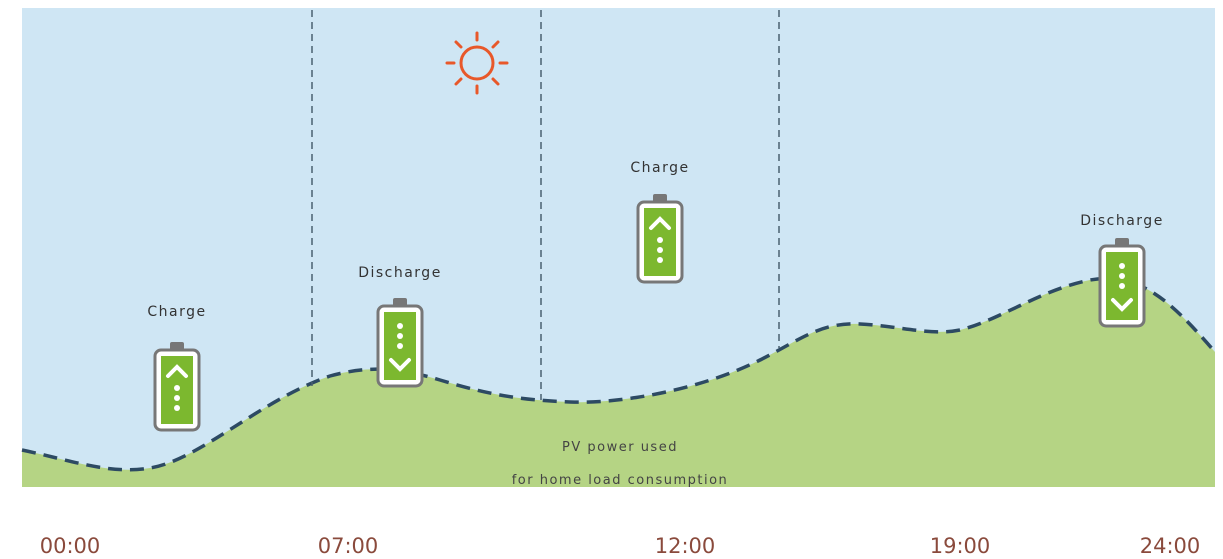  I want to click on time-label: 24:00, so click(1170, 546).